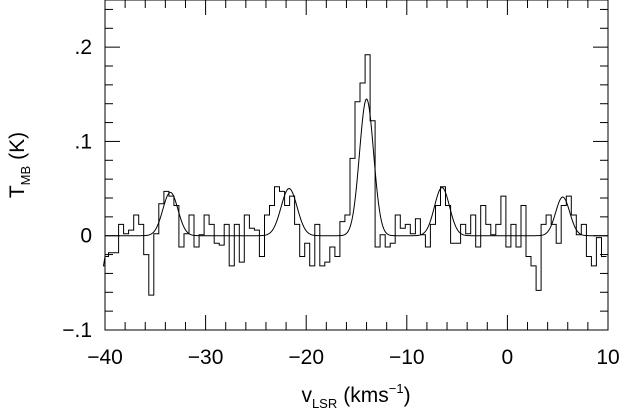 This screenshot has width=621, height=412. I want to click on x-axis-label-sup: −1, so click(396, 388).